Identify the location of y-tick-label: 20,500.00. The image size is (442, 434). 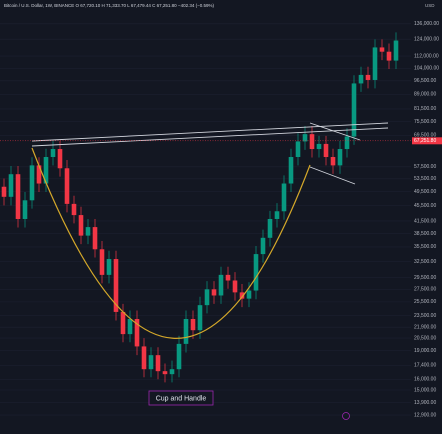
(425, 338).